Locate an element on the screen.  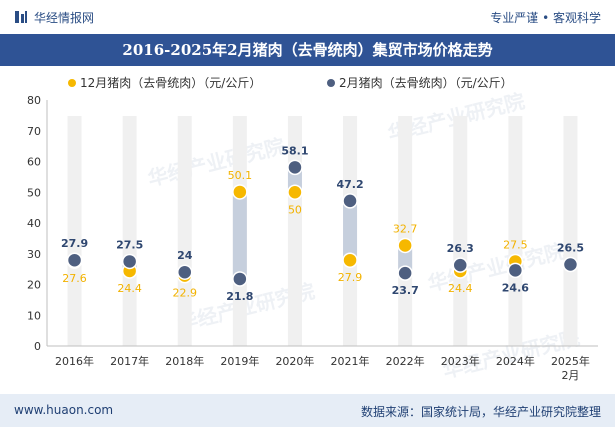
x-tick-label: 2月 is located at coordinates (570, 375).